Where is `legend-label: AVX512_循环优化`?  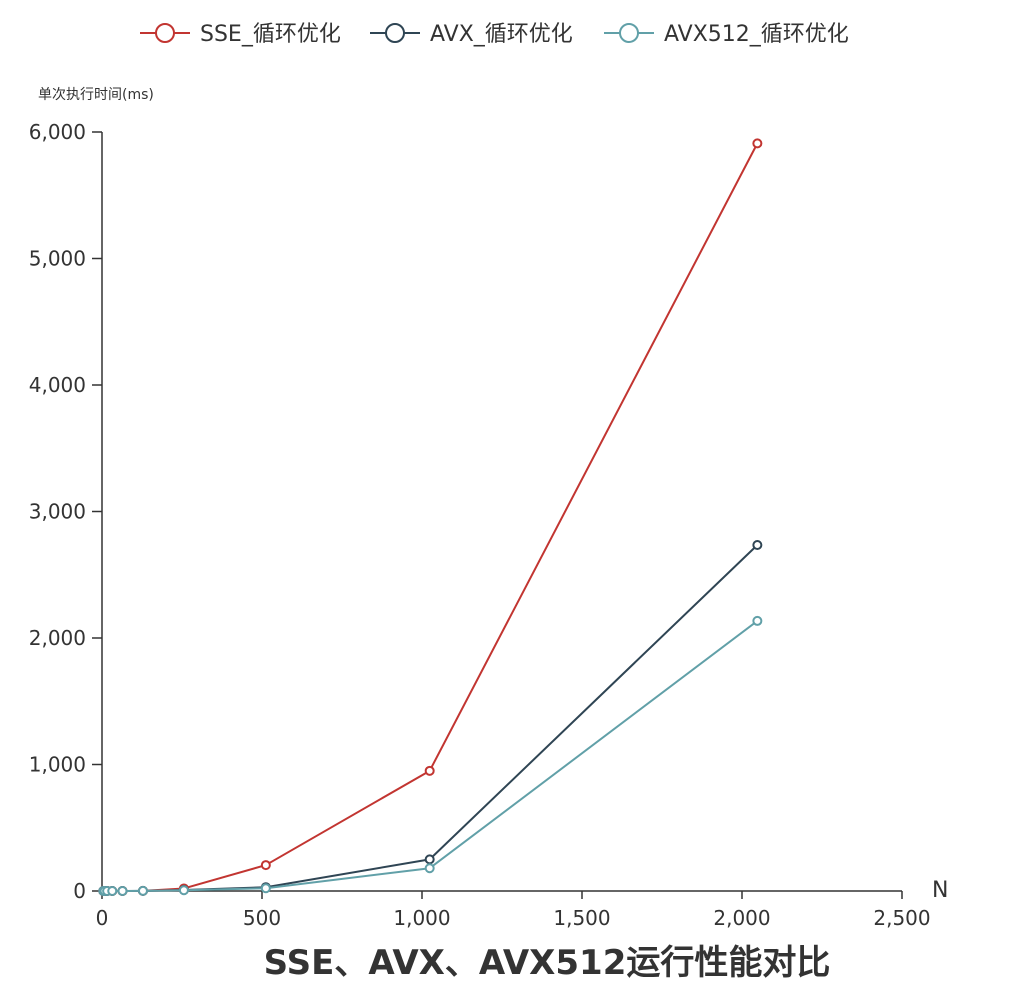
legend-label: AVX512_循环优化 is located at coordinates (756, 34).